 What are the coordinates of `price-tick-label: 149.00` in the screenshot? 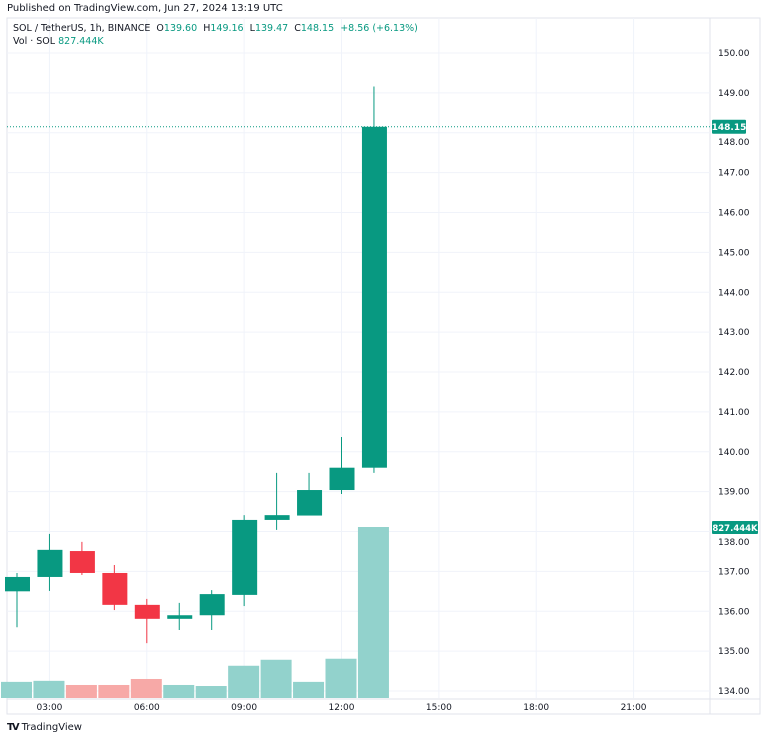 It's located at (734, 94).